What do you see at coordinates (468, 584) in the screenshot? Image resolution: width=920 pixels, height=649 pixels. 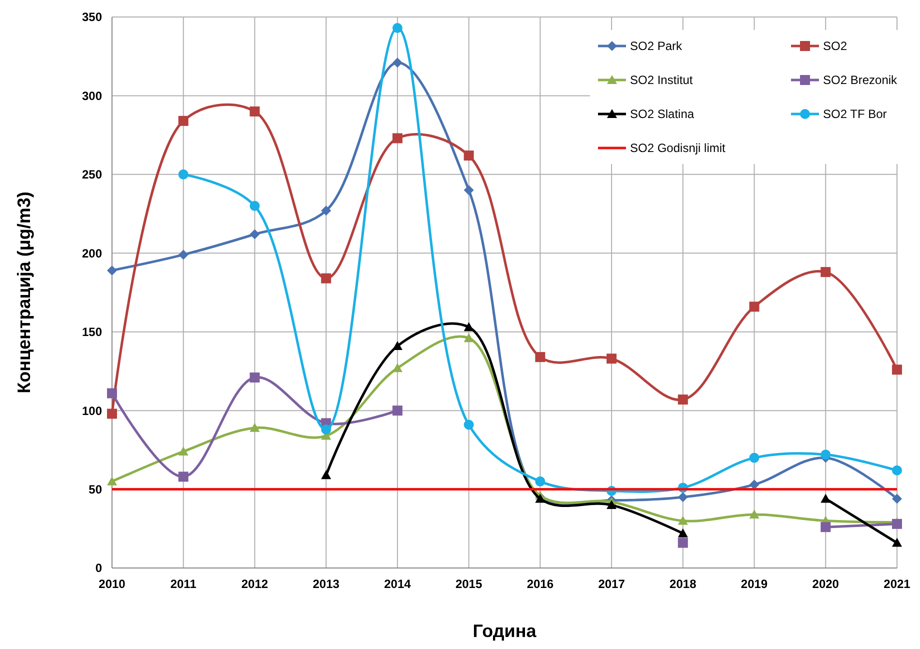 I see `x-tick-label: 2015` at bounding box center [468, 584].